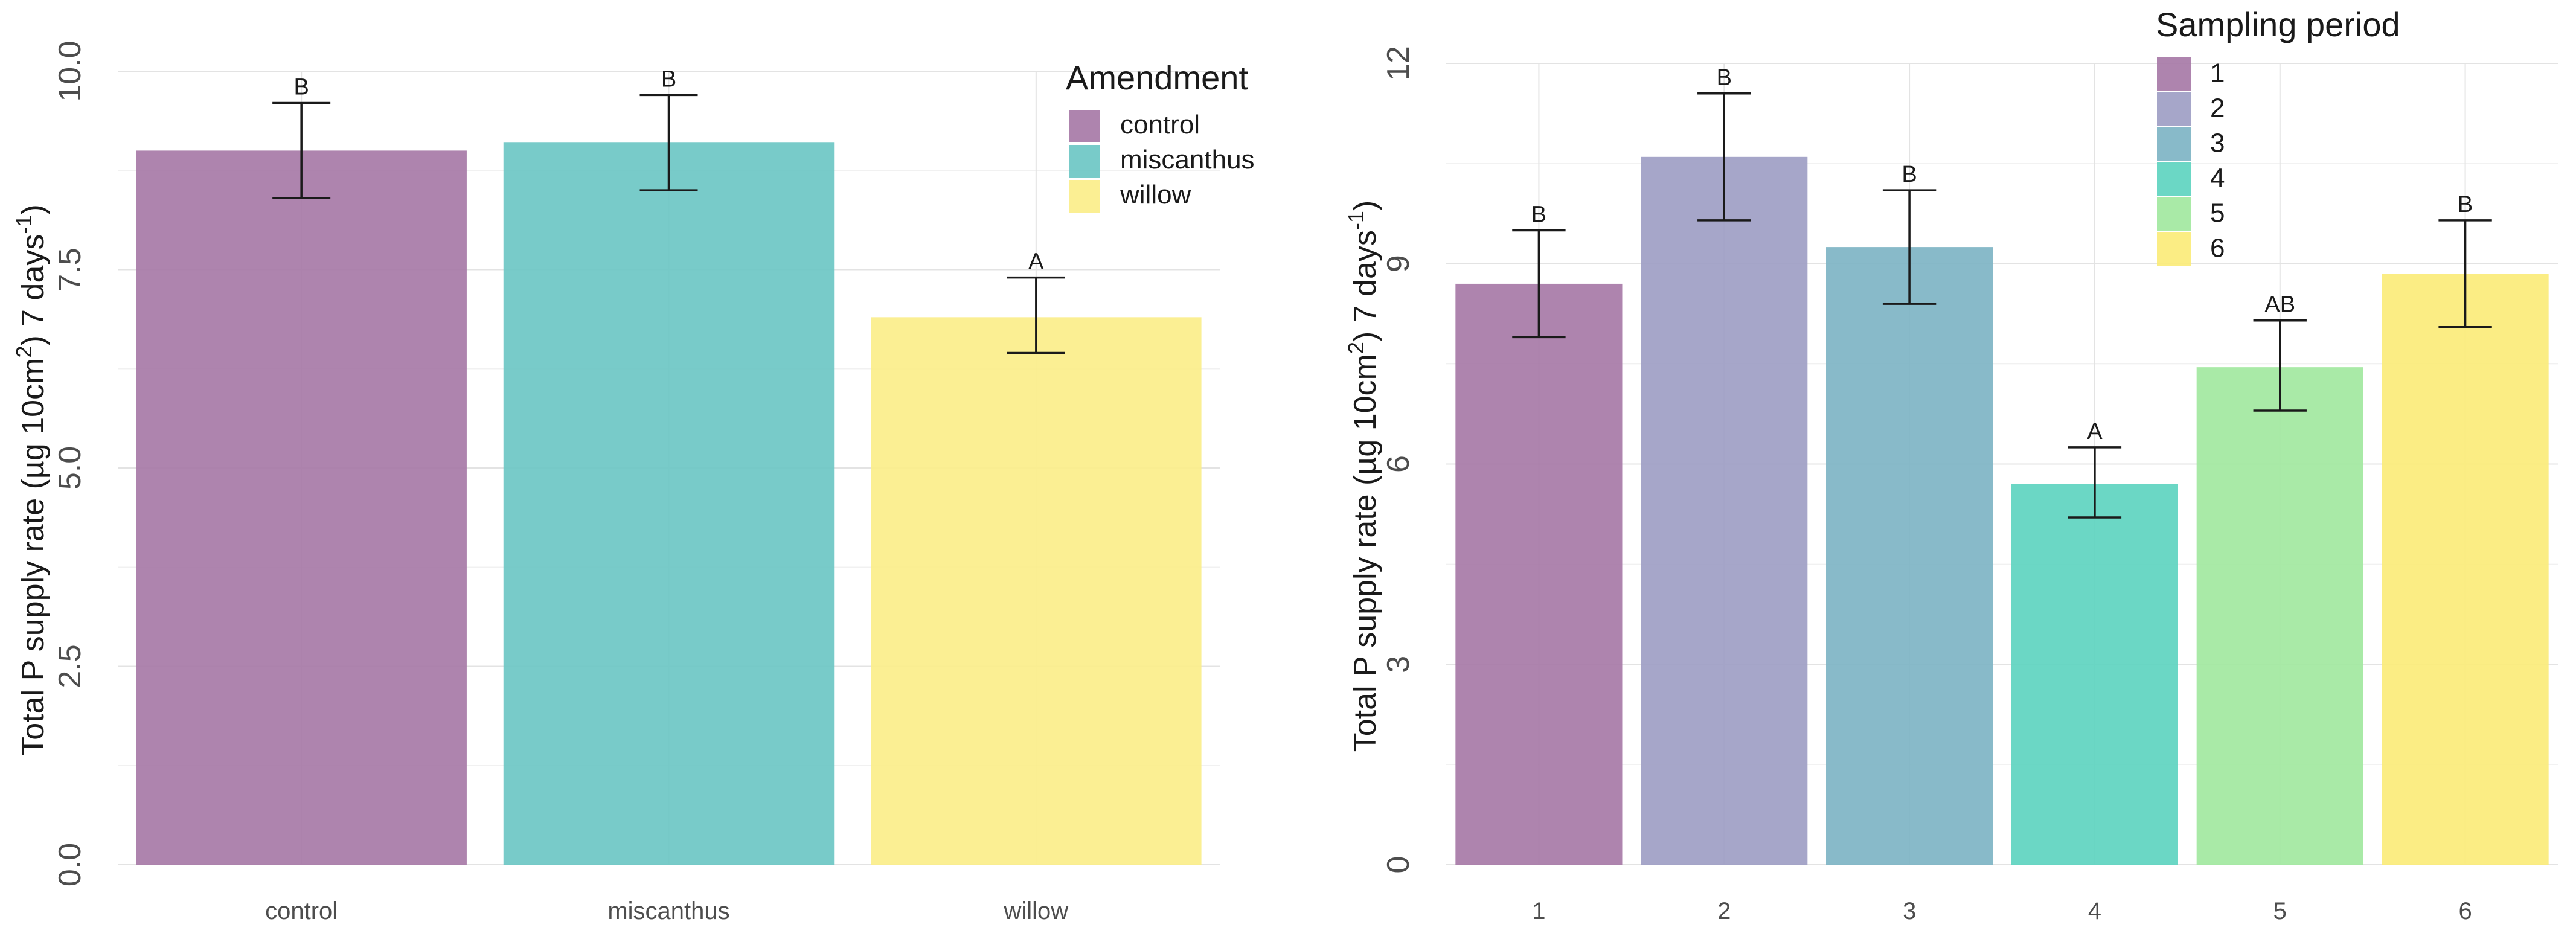 The height and width of the screenshot is (951, 2576). Describe the element at coordinates (2002, 911) in the screenshot. I see `x-tick-labels: 1 2 3 4 5 6` at that location.